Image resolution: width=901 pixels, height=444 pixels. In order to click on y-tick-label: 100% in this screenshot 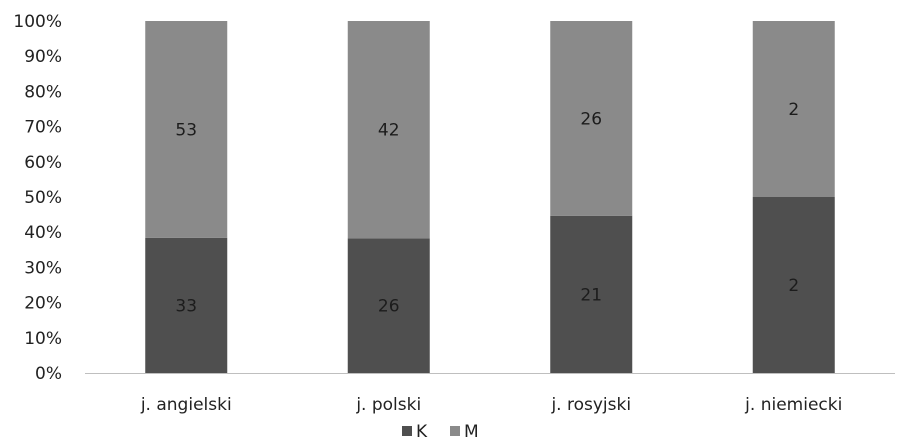, I will do `click(37, 22)`.